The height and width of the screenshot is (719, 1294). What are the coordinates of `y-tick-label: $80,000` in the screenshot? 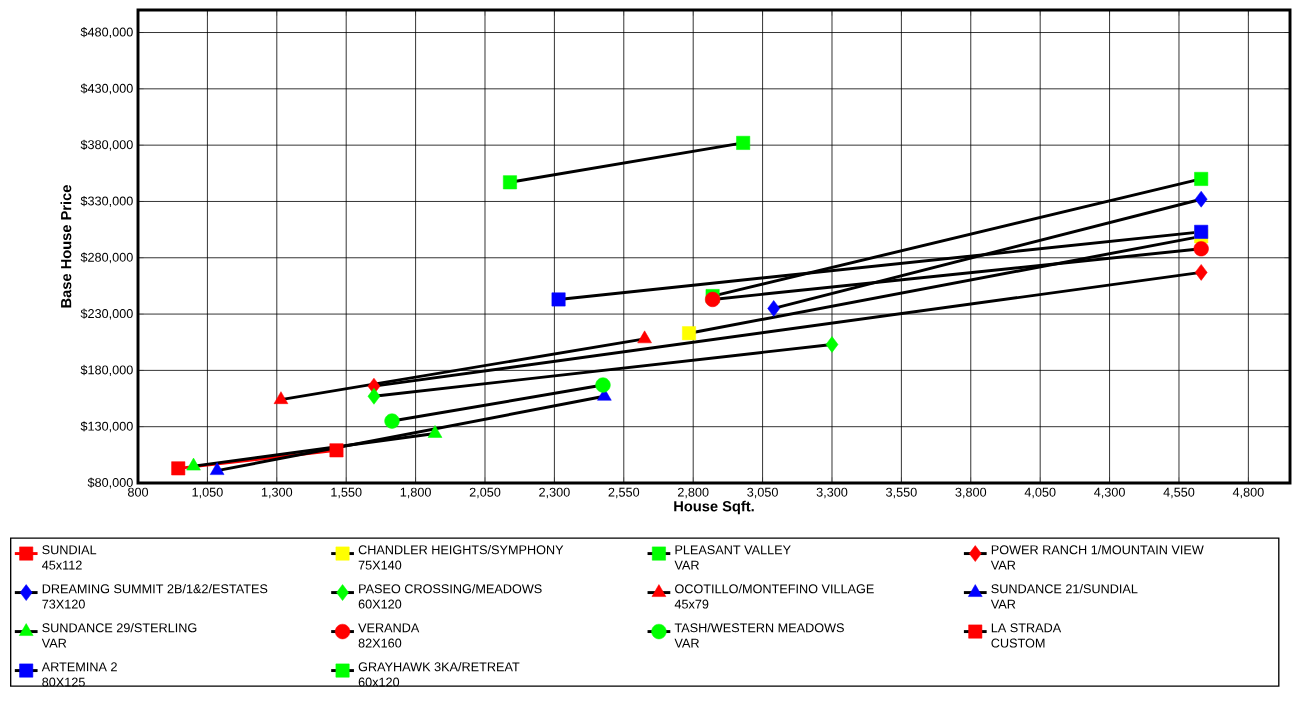 It's located at (110, 483).